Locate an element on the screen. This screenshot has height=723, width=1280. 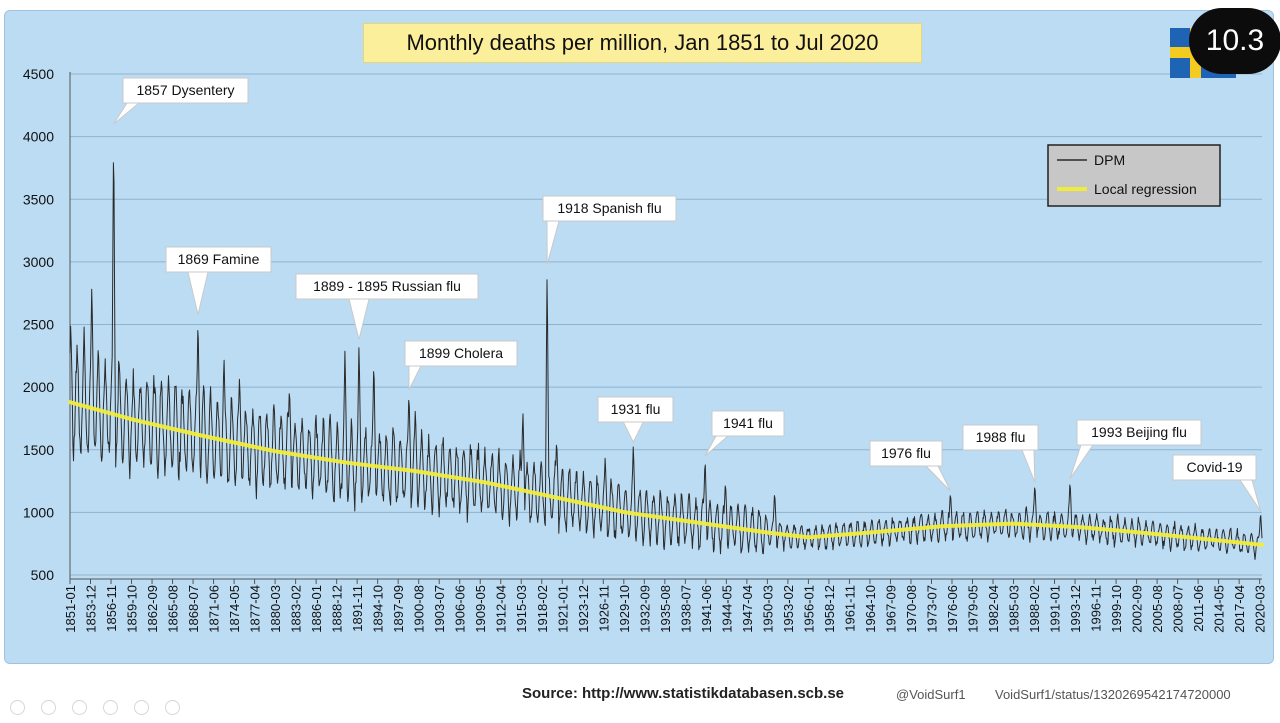
y-tick-label: 2500 is located at coordinates (38, 325).